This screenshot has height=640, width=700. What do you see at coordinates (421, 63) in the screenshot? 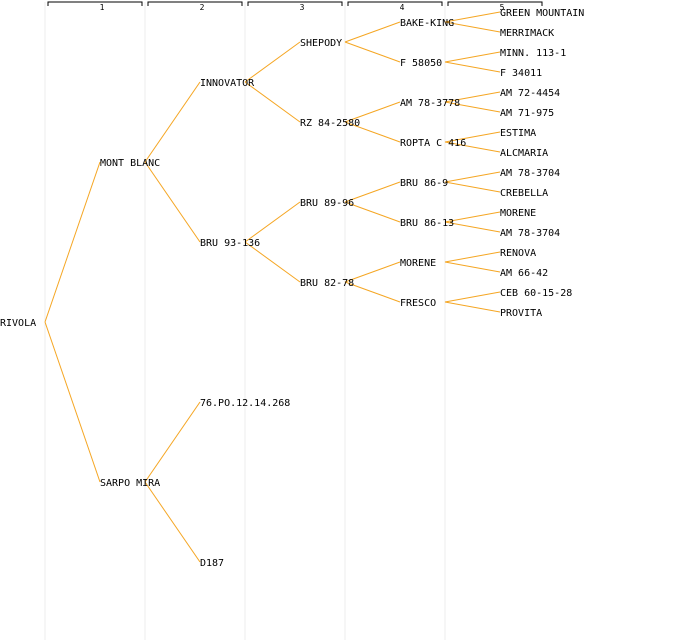
I see `tree-node: F 58050` at bounding box center [421, 63].